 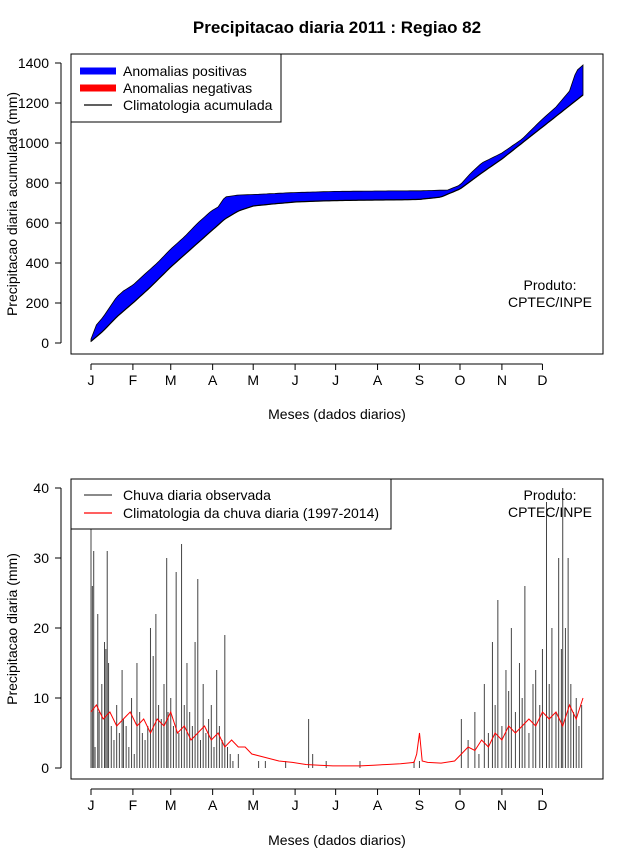 I want to click on daily-y-tick-label: 20, so click(x=41, y=628).